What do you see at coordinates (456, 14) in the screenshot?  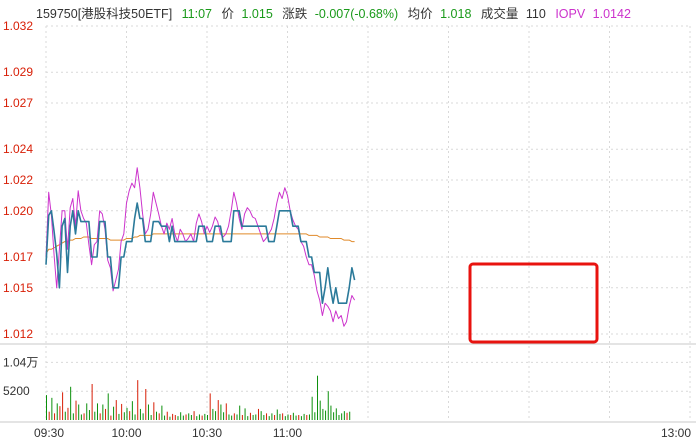 I see `avg-price-value: 1.018` at bounding box center [456, 14].